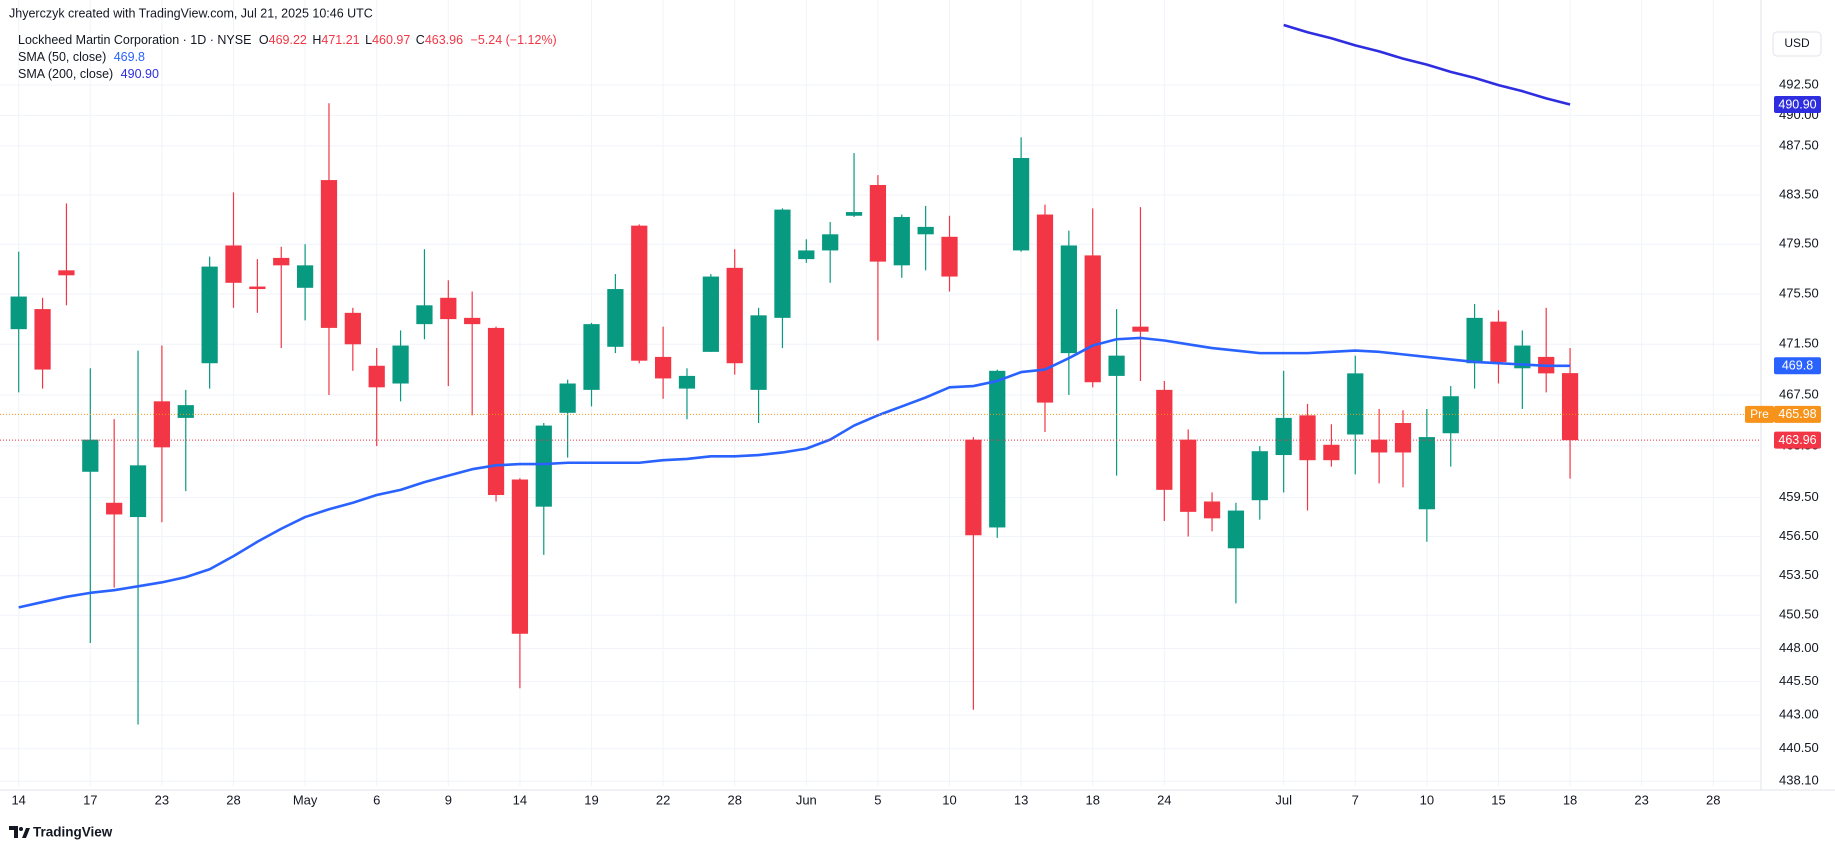 The width and height of the screenshot is (1835, 850). I want to click on pre-market-tag, so click(1759, 414).